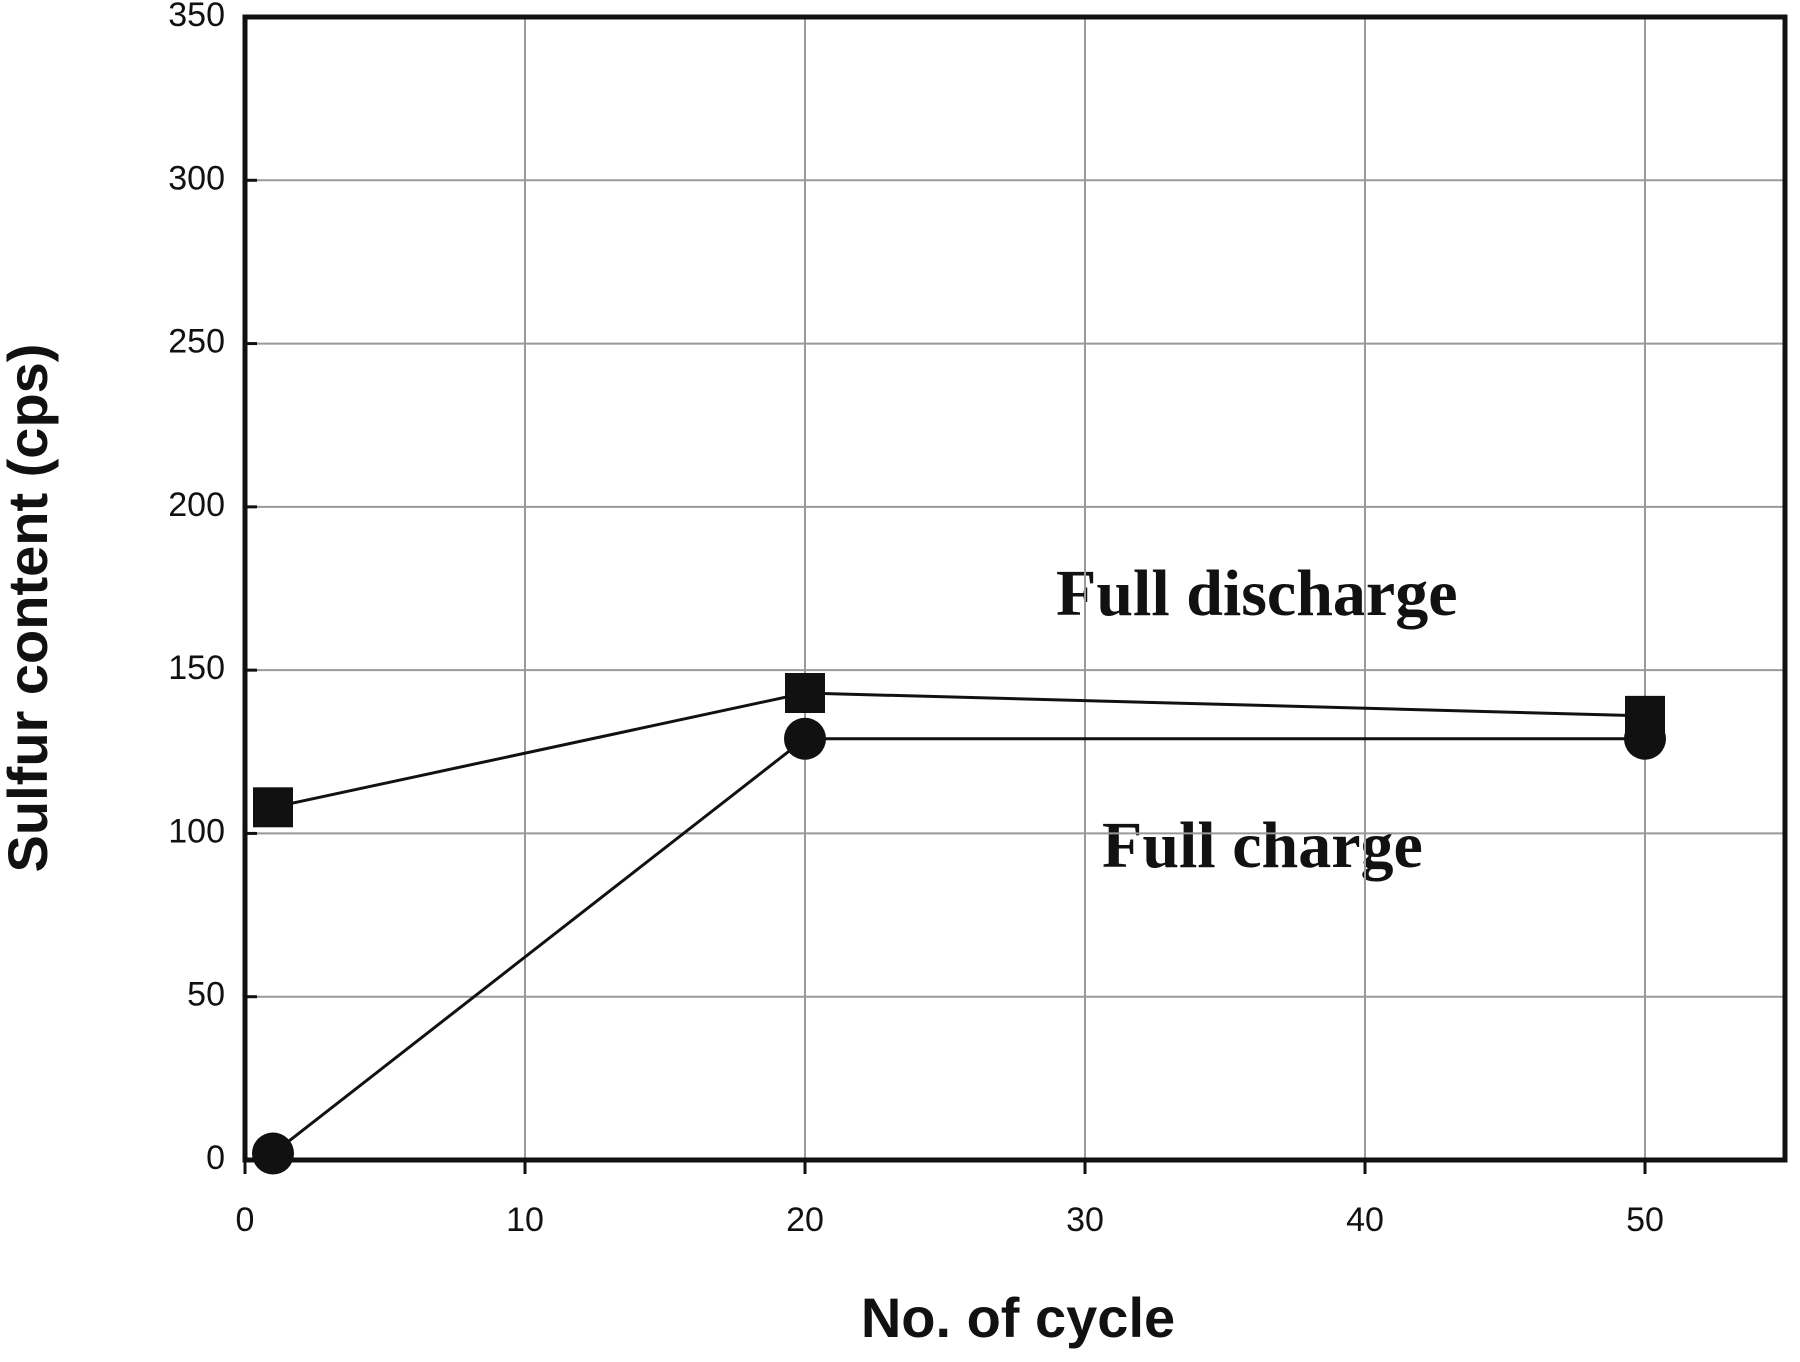 Image resolution: width=1800 pixels, height=1362 pixels. What do you see at coordinates (196, 668) in the screenshot?
I see `y-tick-label: 150` at bounding box center [196, 668].